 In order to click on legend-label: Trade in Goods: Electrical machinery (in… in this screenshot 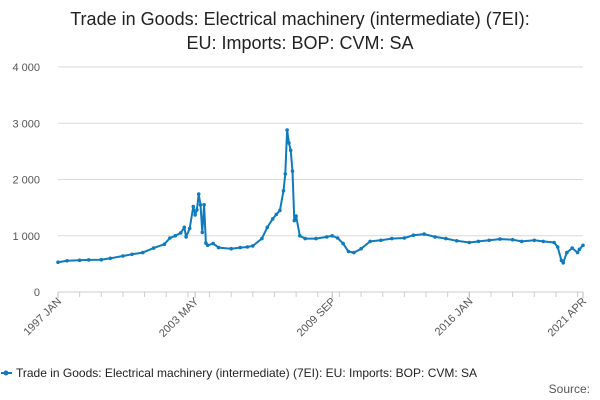, I will do `click(246, 373)`.